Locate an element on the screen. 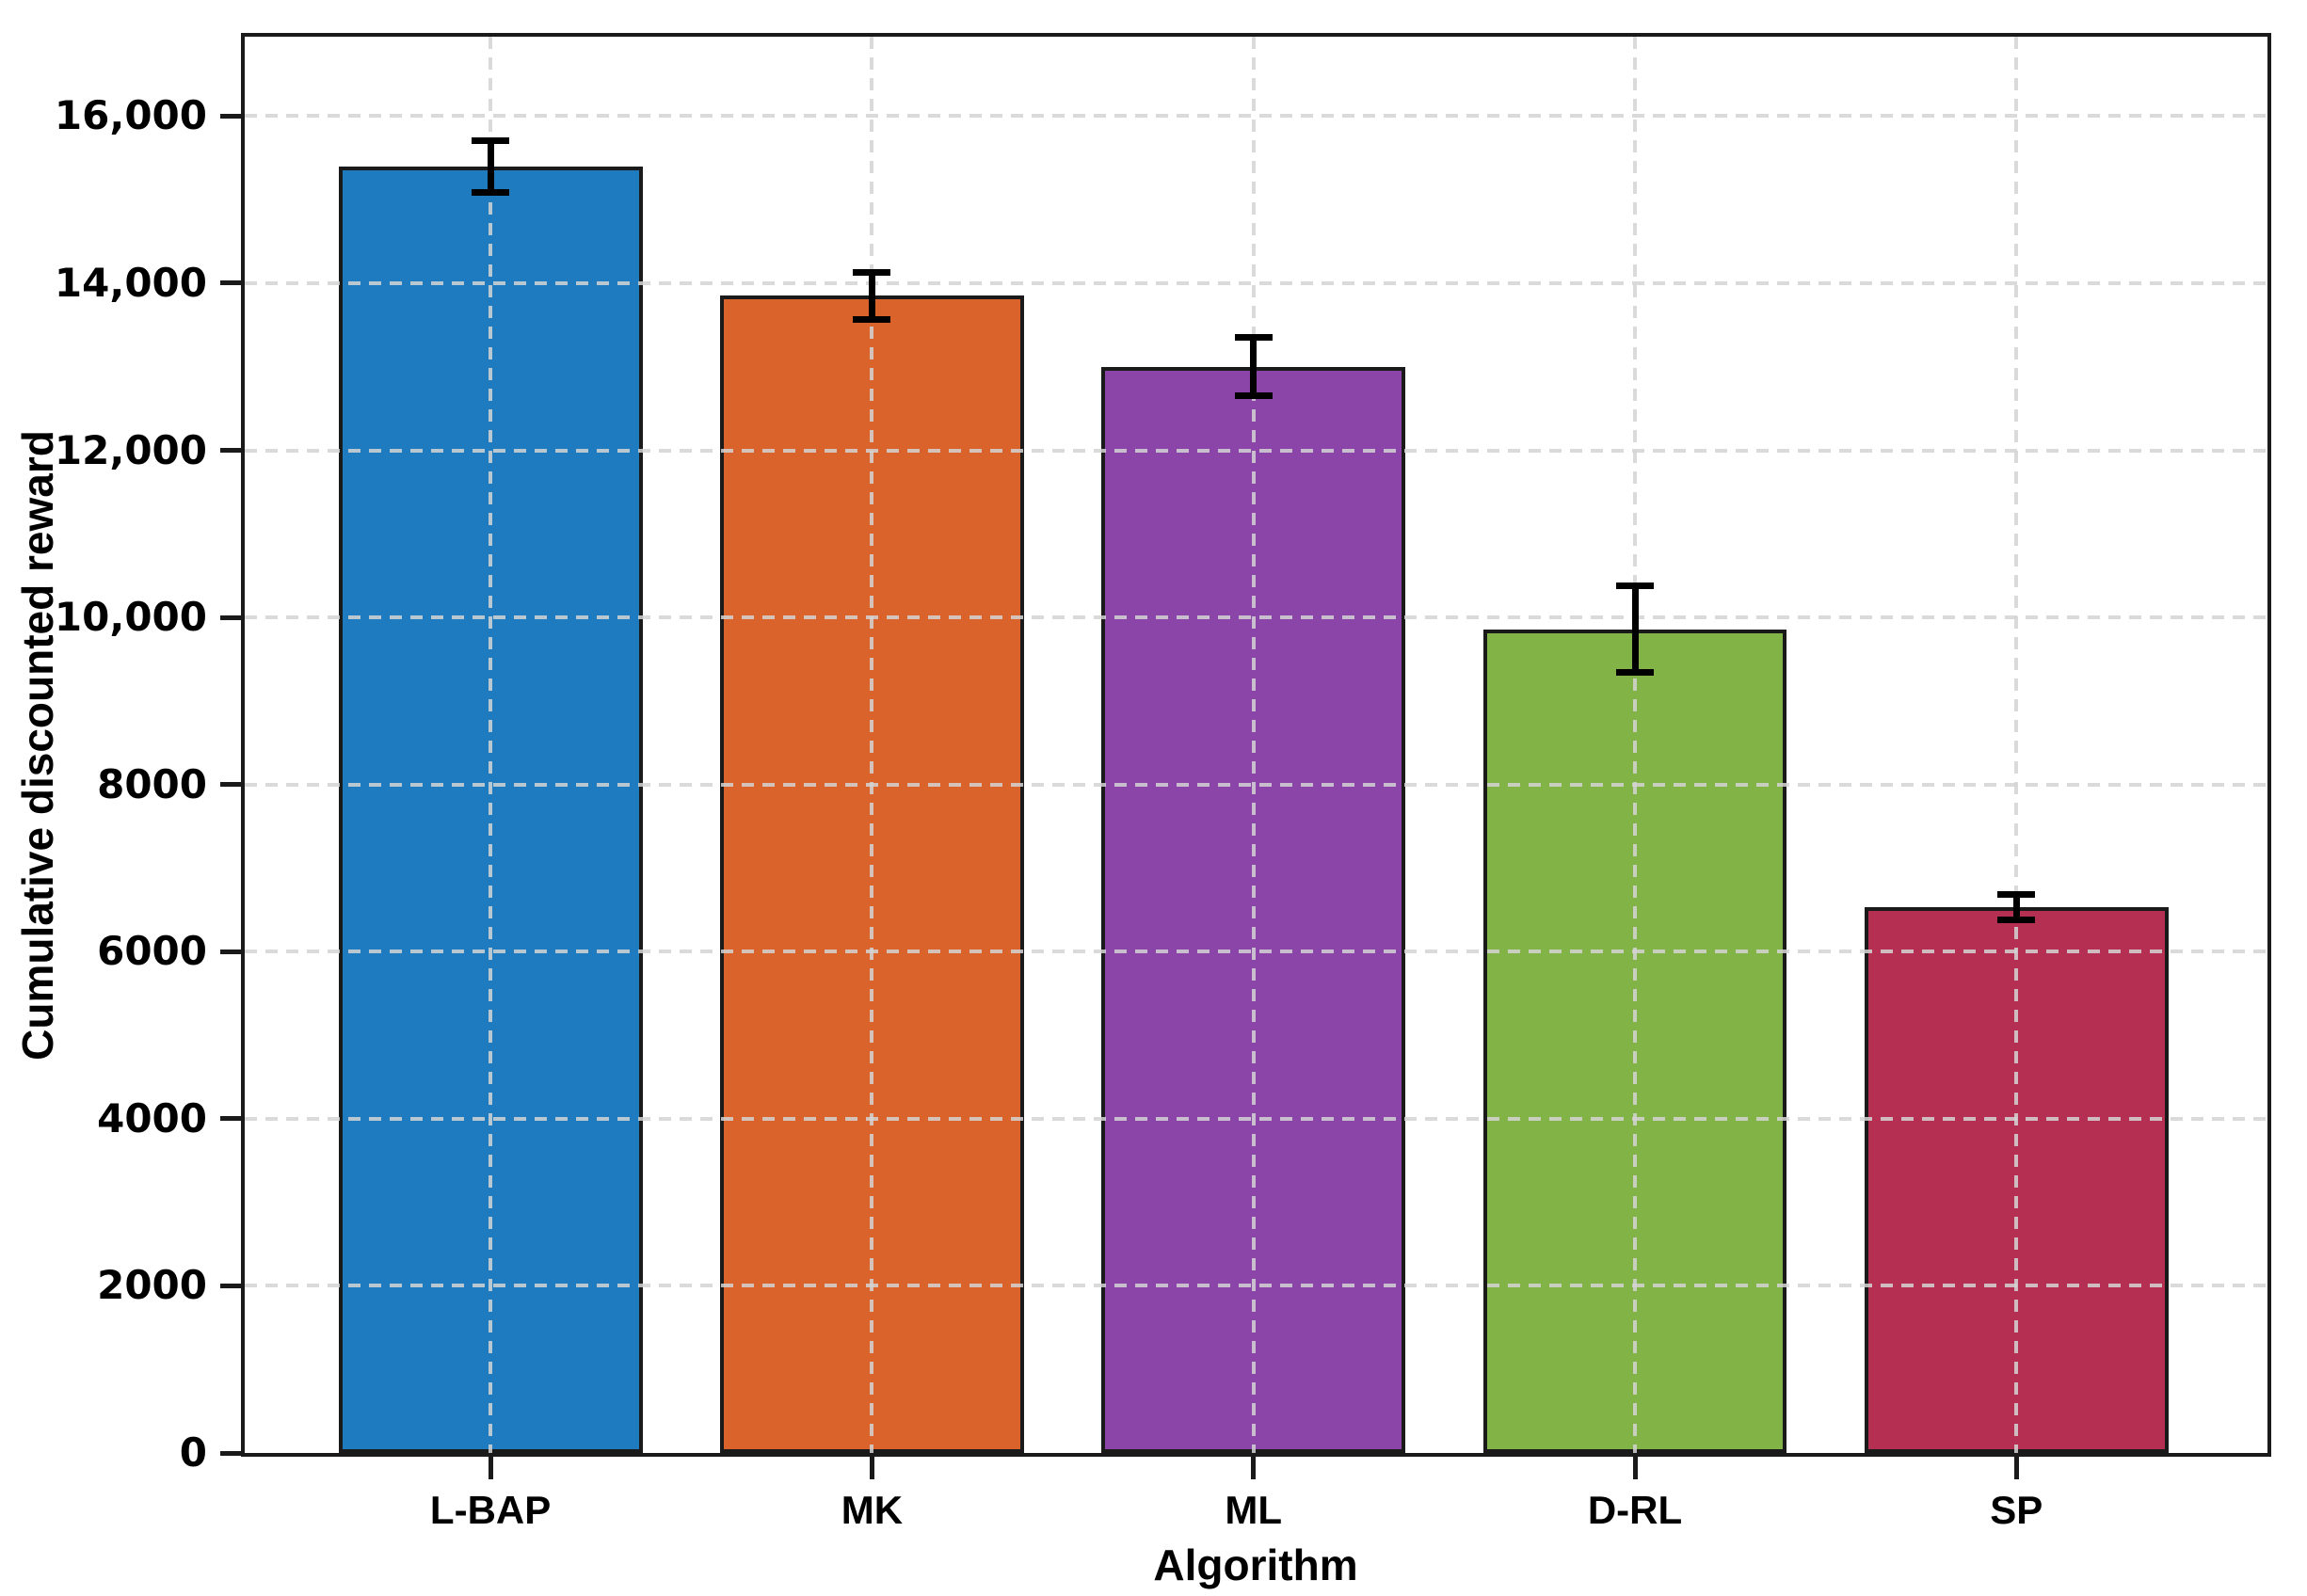  y-tick-label: 4000 is located at coordinates (152, 1117).